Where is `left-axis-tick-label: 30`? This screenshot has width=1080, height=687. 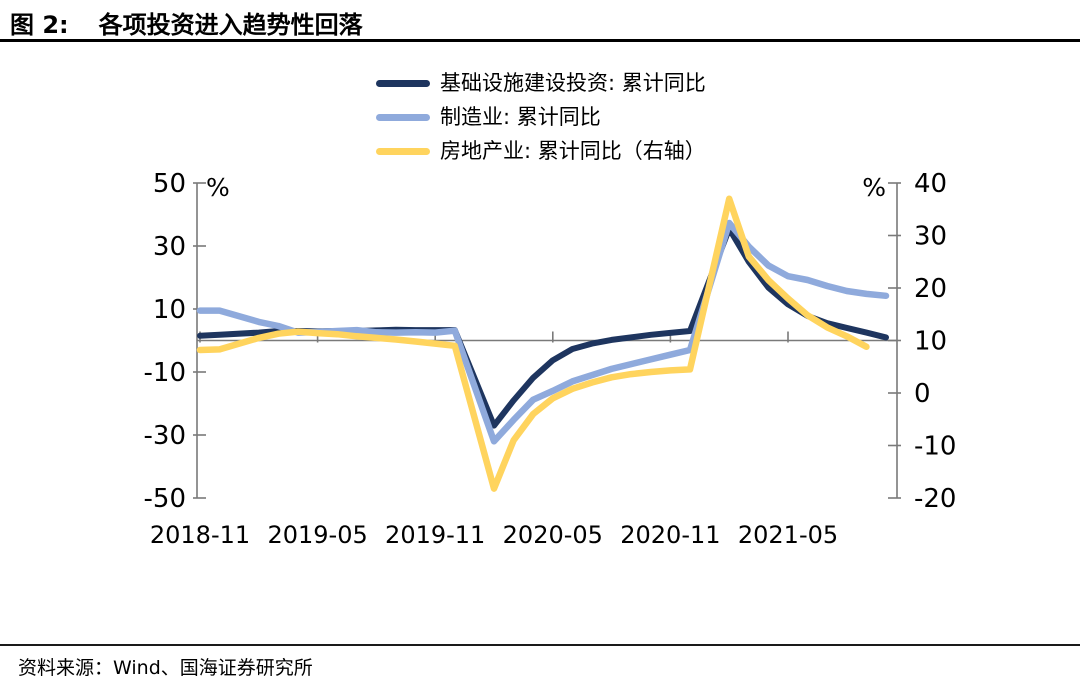 left-axis-tick-label: 30 is located at coordinates (169, 247).